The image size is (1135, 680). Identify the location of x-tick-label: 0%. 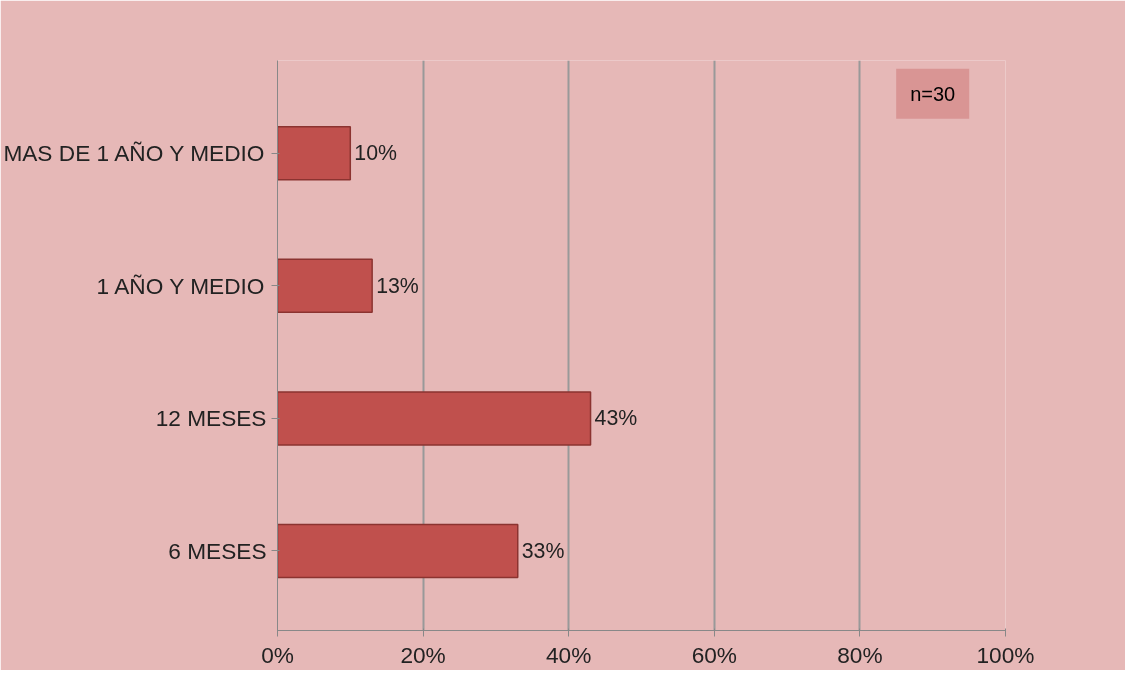
(277, 654).